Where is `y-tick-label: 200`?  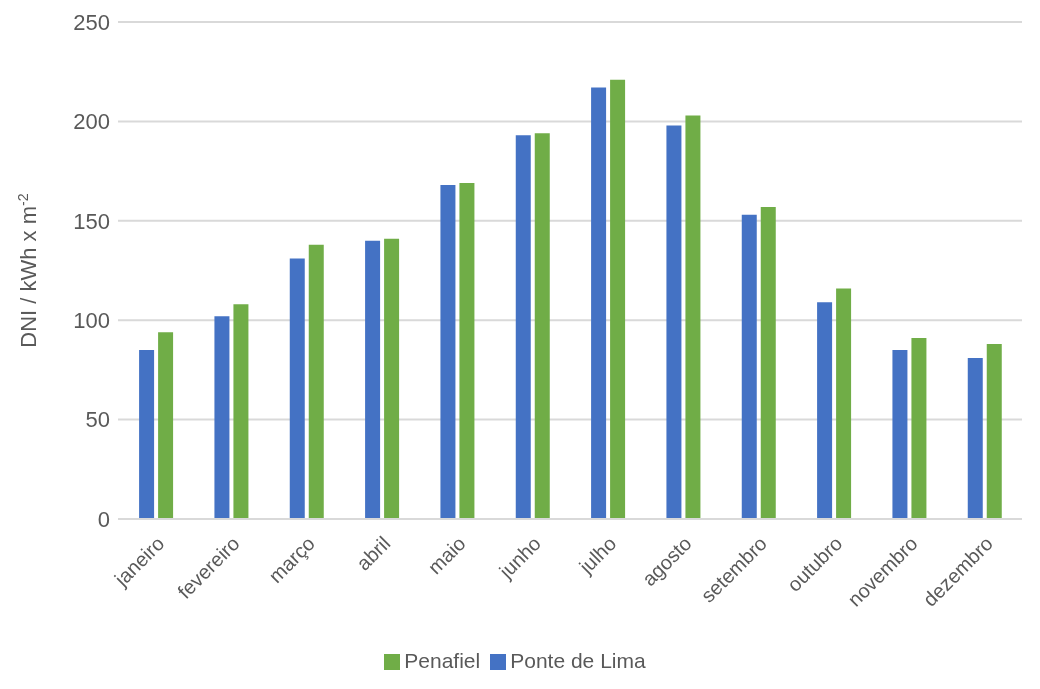 y-tick-label: 200 is located at coordinates (91, 122).